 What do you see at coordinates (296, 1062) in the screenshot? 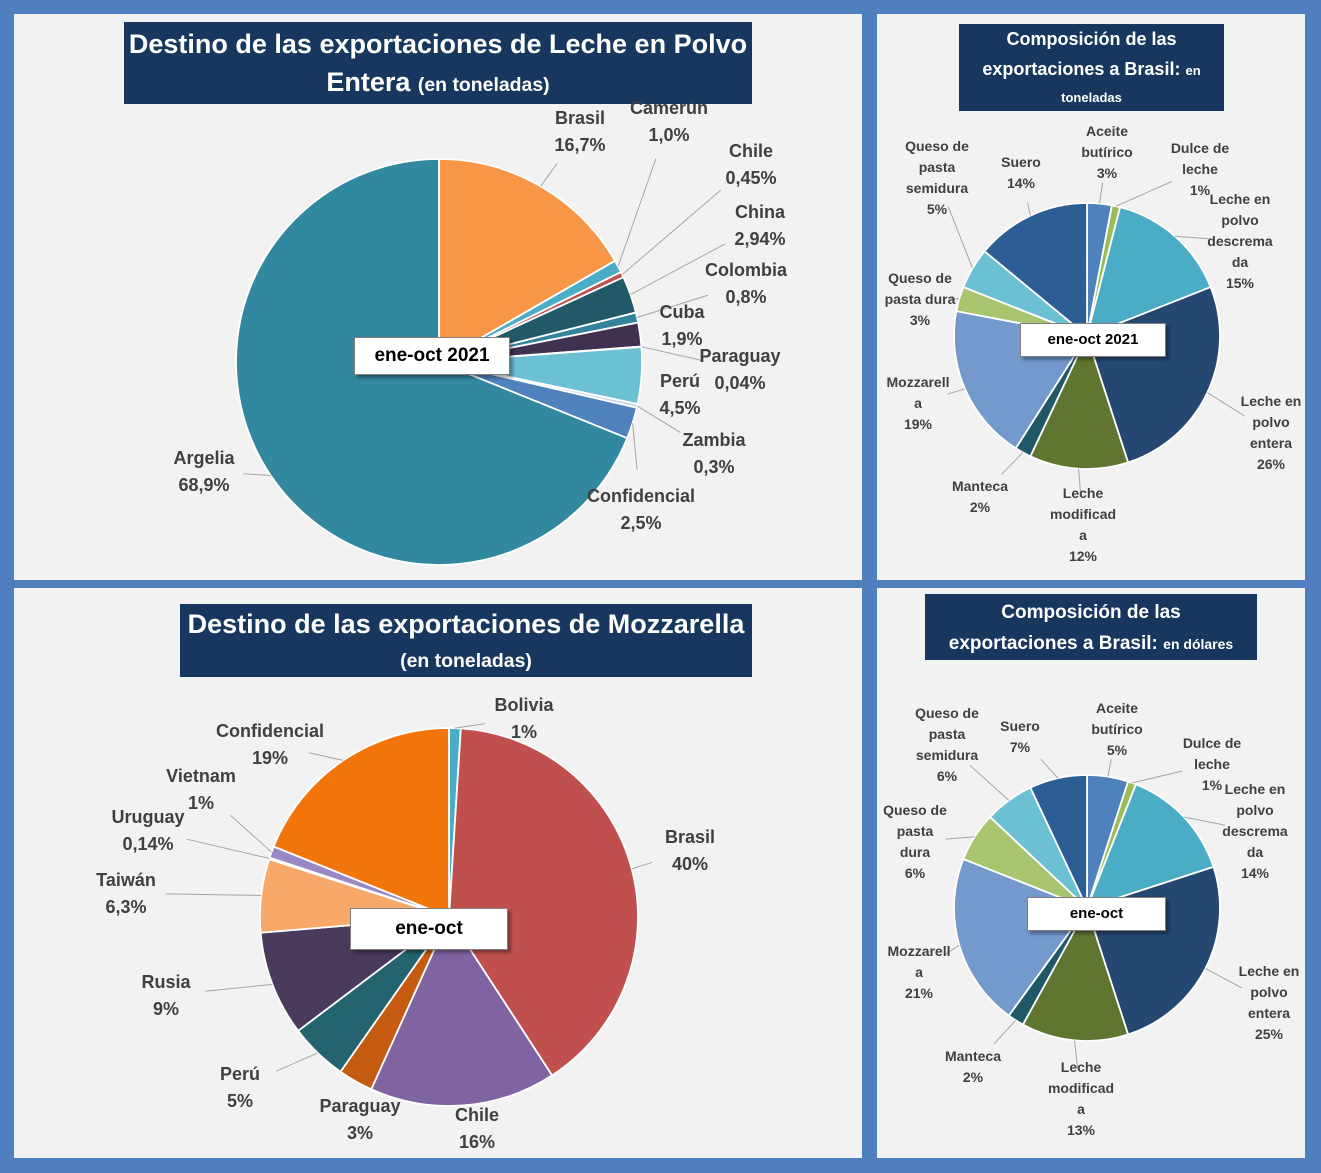
I see `leader-line-peru` at bounding box center [296, 1062].